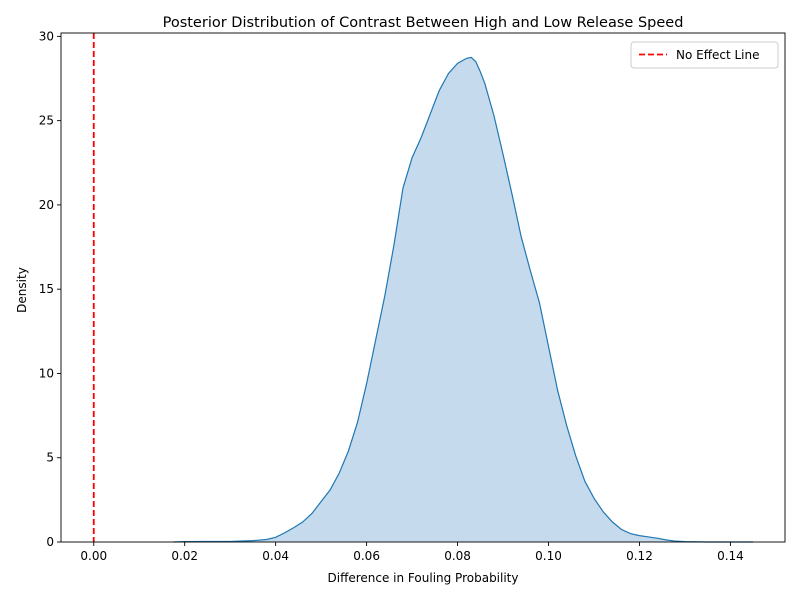 The image size is (800, 600). Describe the element at coordinates (718, 55) in the screenshot. I see `legend-label-no-effect: No Effect Line` at that location.